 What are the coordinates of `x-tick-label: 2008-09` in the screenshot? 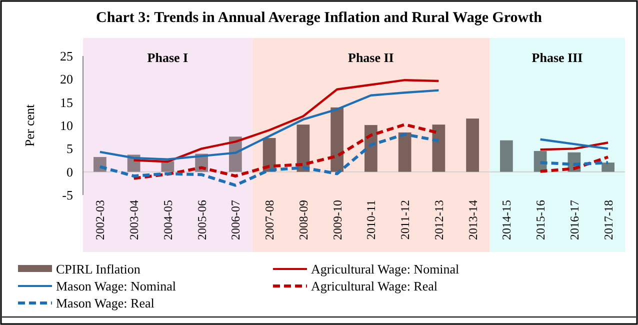 It's located at (303, 220).